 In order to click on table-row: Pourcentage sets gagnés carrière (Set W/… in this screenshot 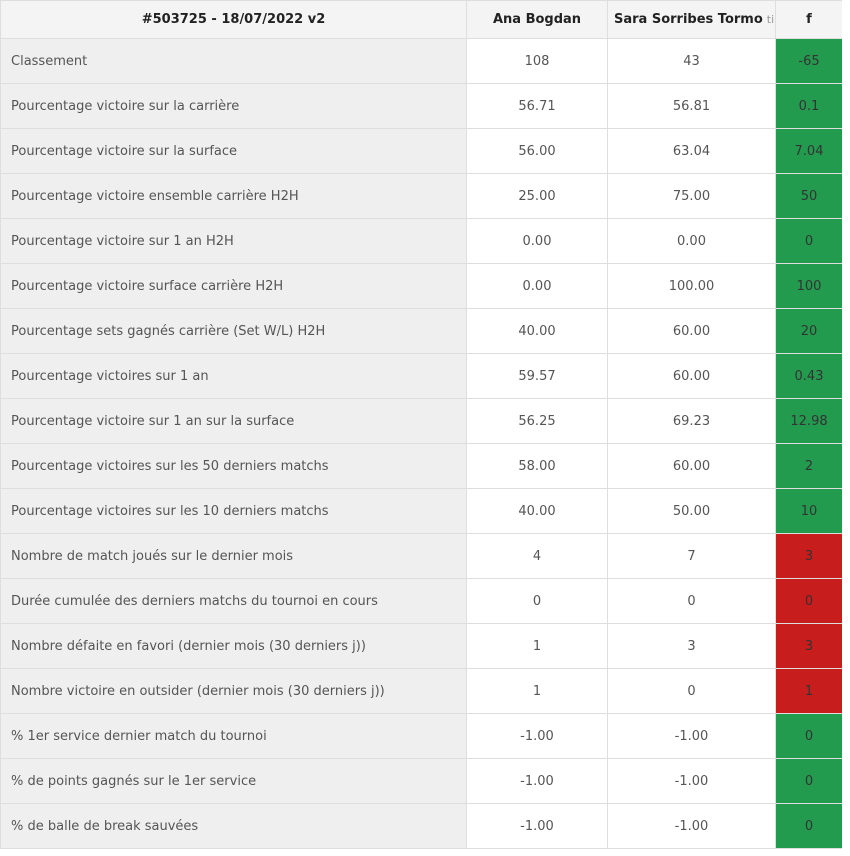, I will do `click(421, 331)`.